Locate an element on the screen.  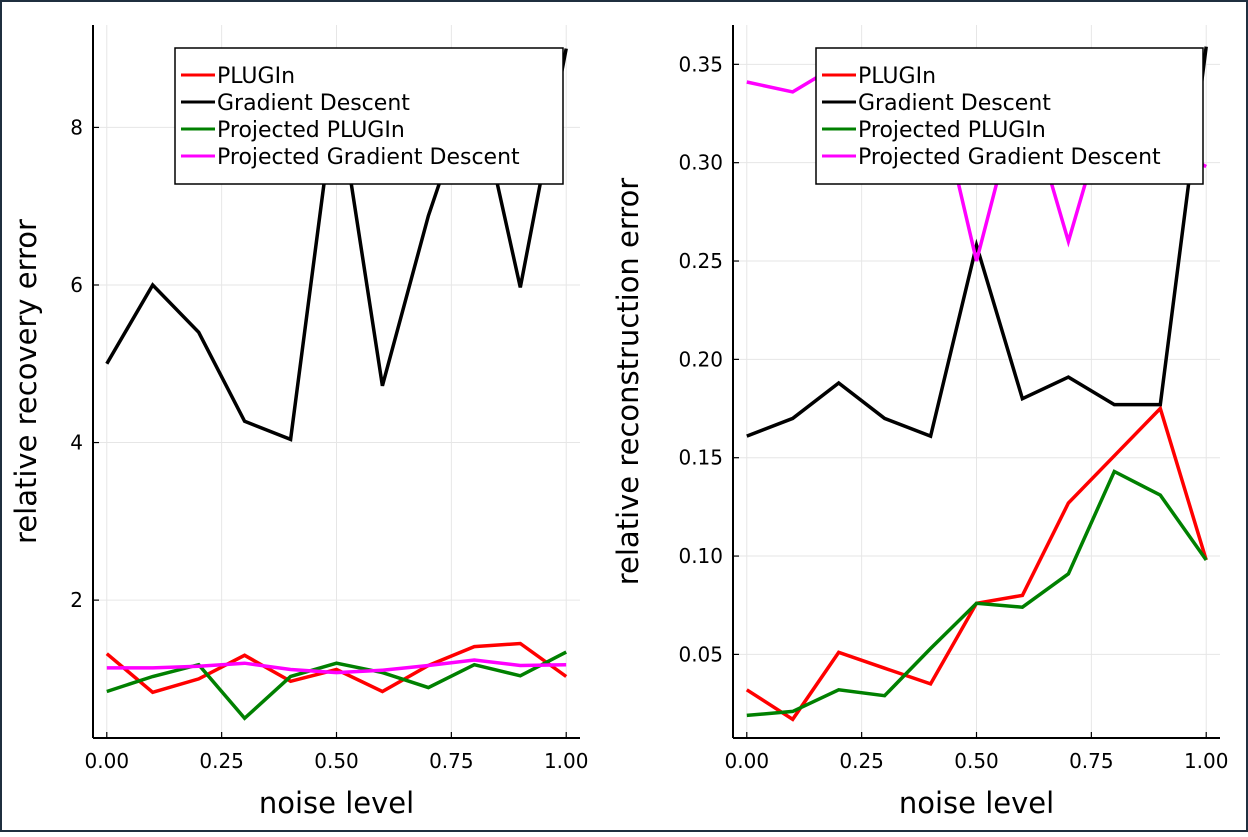
series-line-projected-gradient-descent is located at coordinates (336, 666).